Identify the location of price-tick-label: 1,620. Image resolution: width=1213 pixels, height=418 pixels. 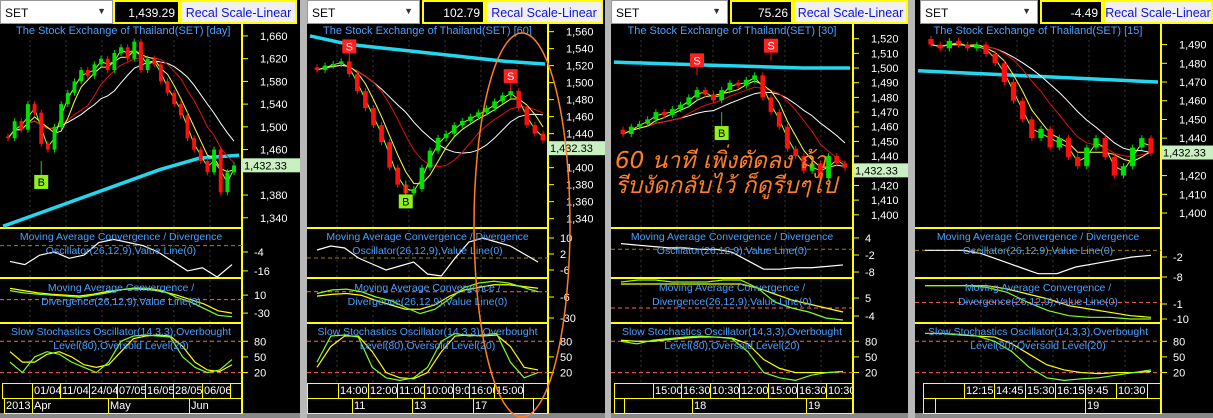
(274, 60).